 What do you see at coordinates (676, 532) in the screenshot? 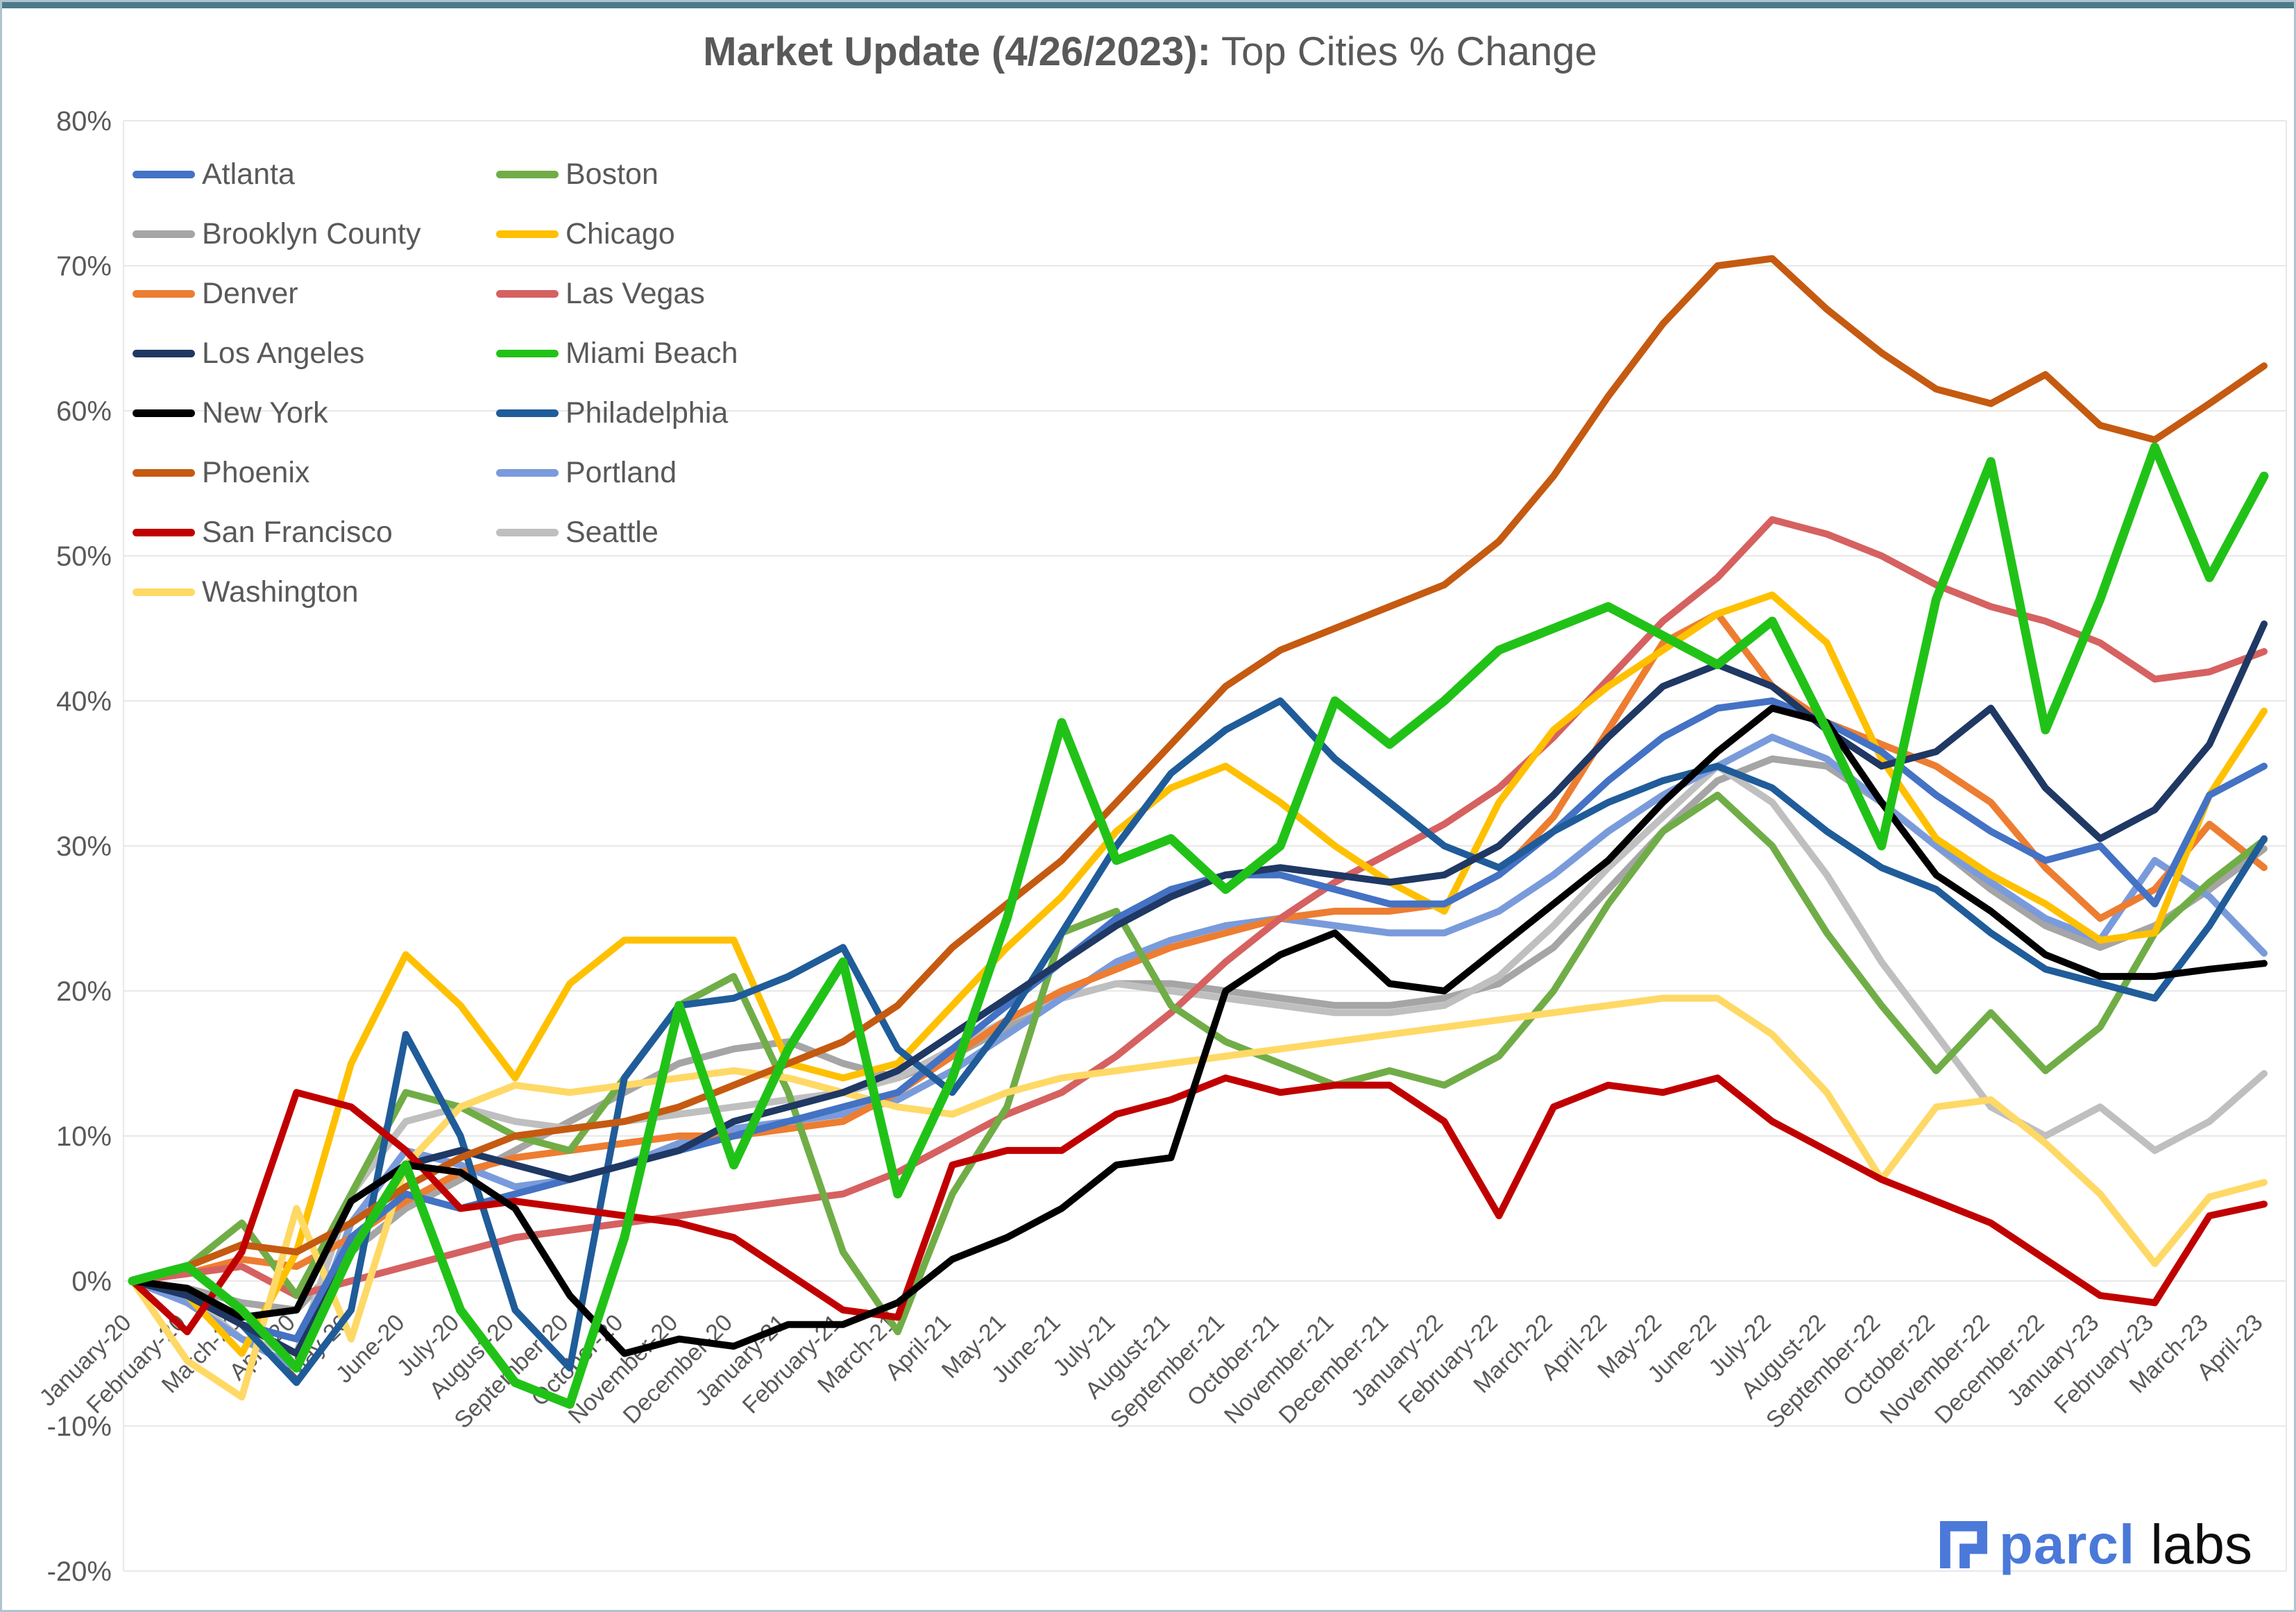
I see `legend-item-seattle: Seattle` at bounding box center [676, 532].